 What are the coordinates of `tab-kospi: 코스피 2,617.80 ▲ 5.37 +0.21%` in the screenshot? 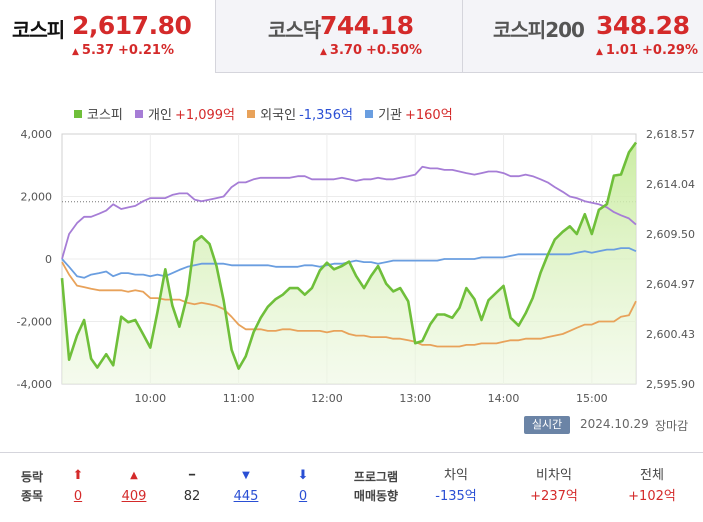 It's located at (108, 36).